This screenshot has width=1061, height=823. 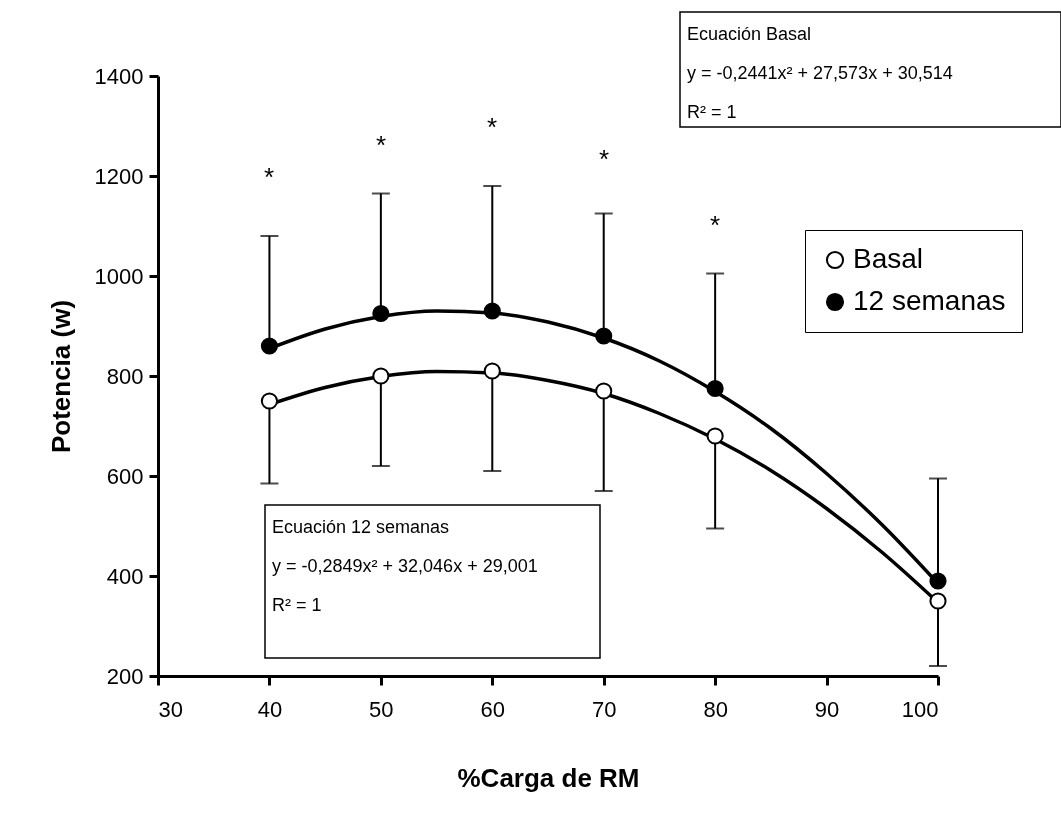 I want to click on legend-label: Basal, so click(x=888, y=258).